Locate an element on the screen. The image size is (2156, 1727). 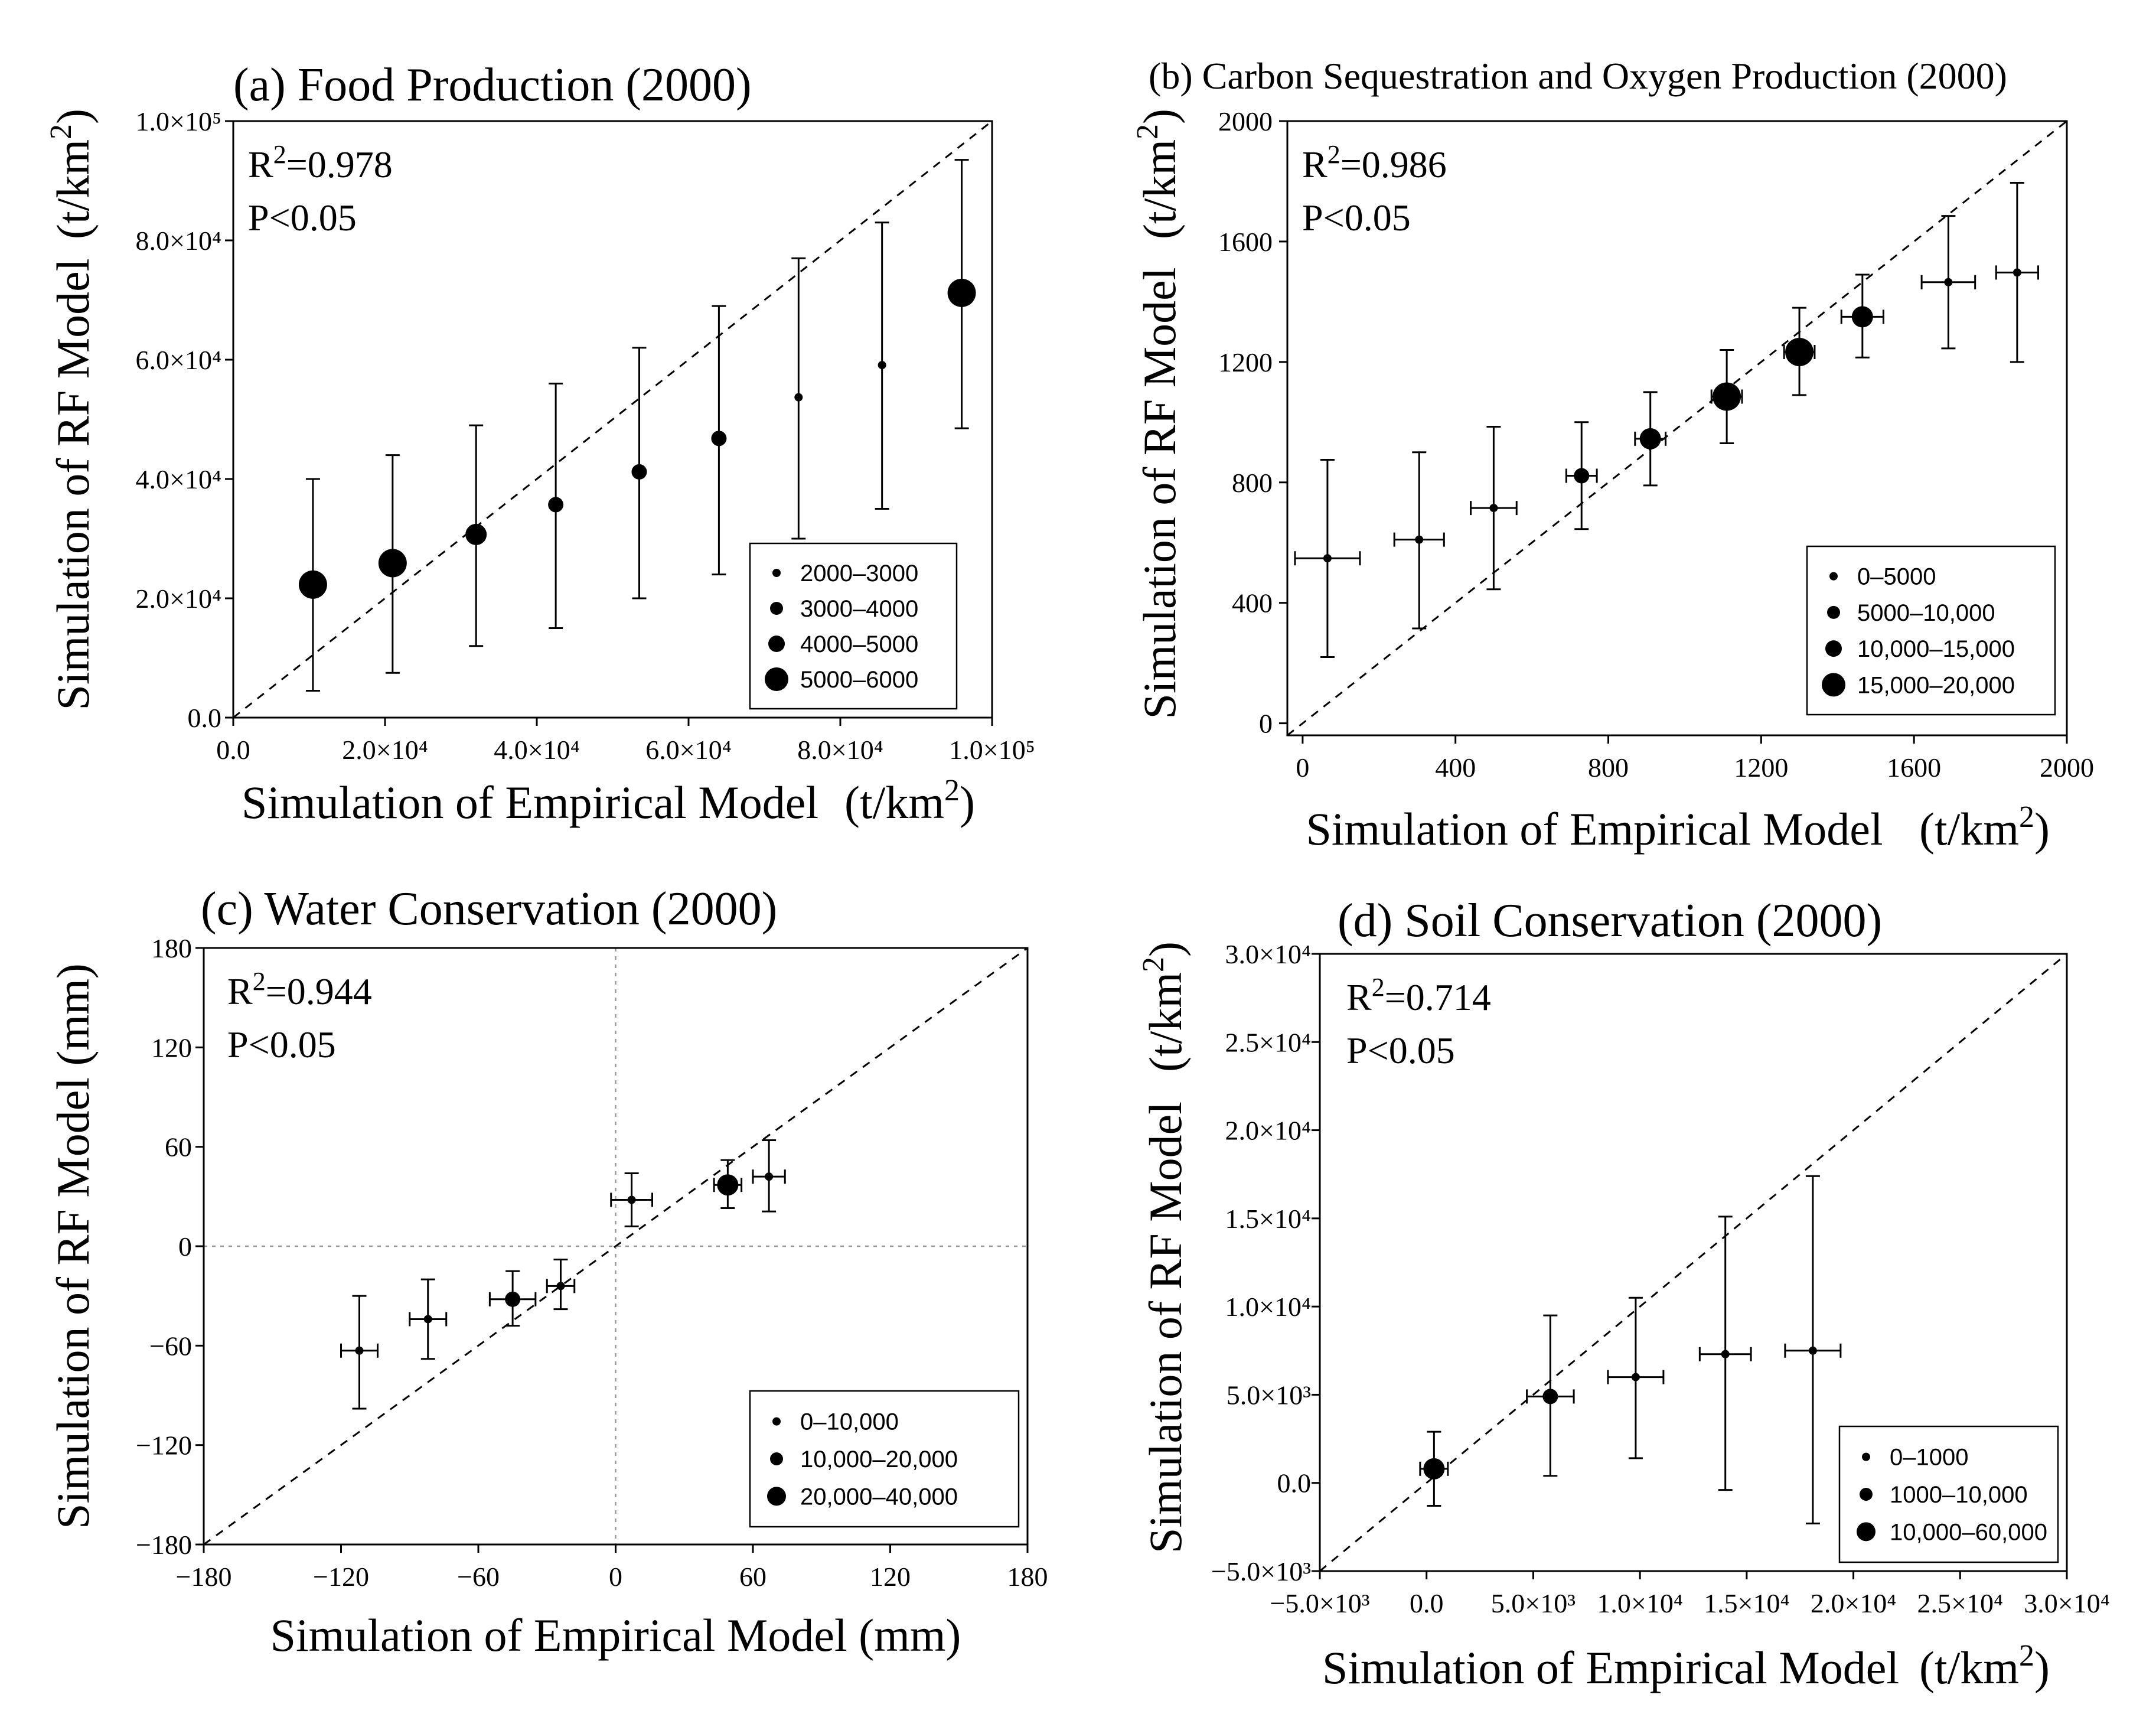
y-tick-label: 2000 is located at coordinates (1245, 121).